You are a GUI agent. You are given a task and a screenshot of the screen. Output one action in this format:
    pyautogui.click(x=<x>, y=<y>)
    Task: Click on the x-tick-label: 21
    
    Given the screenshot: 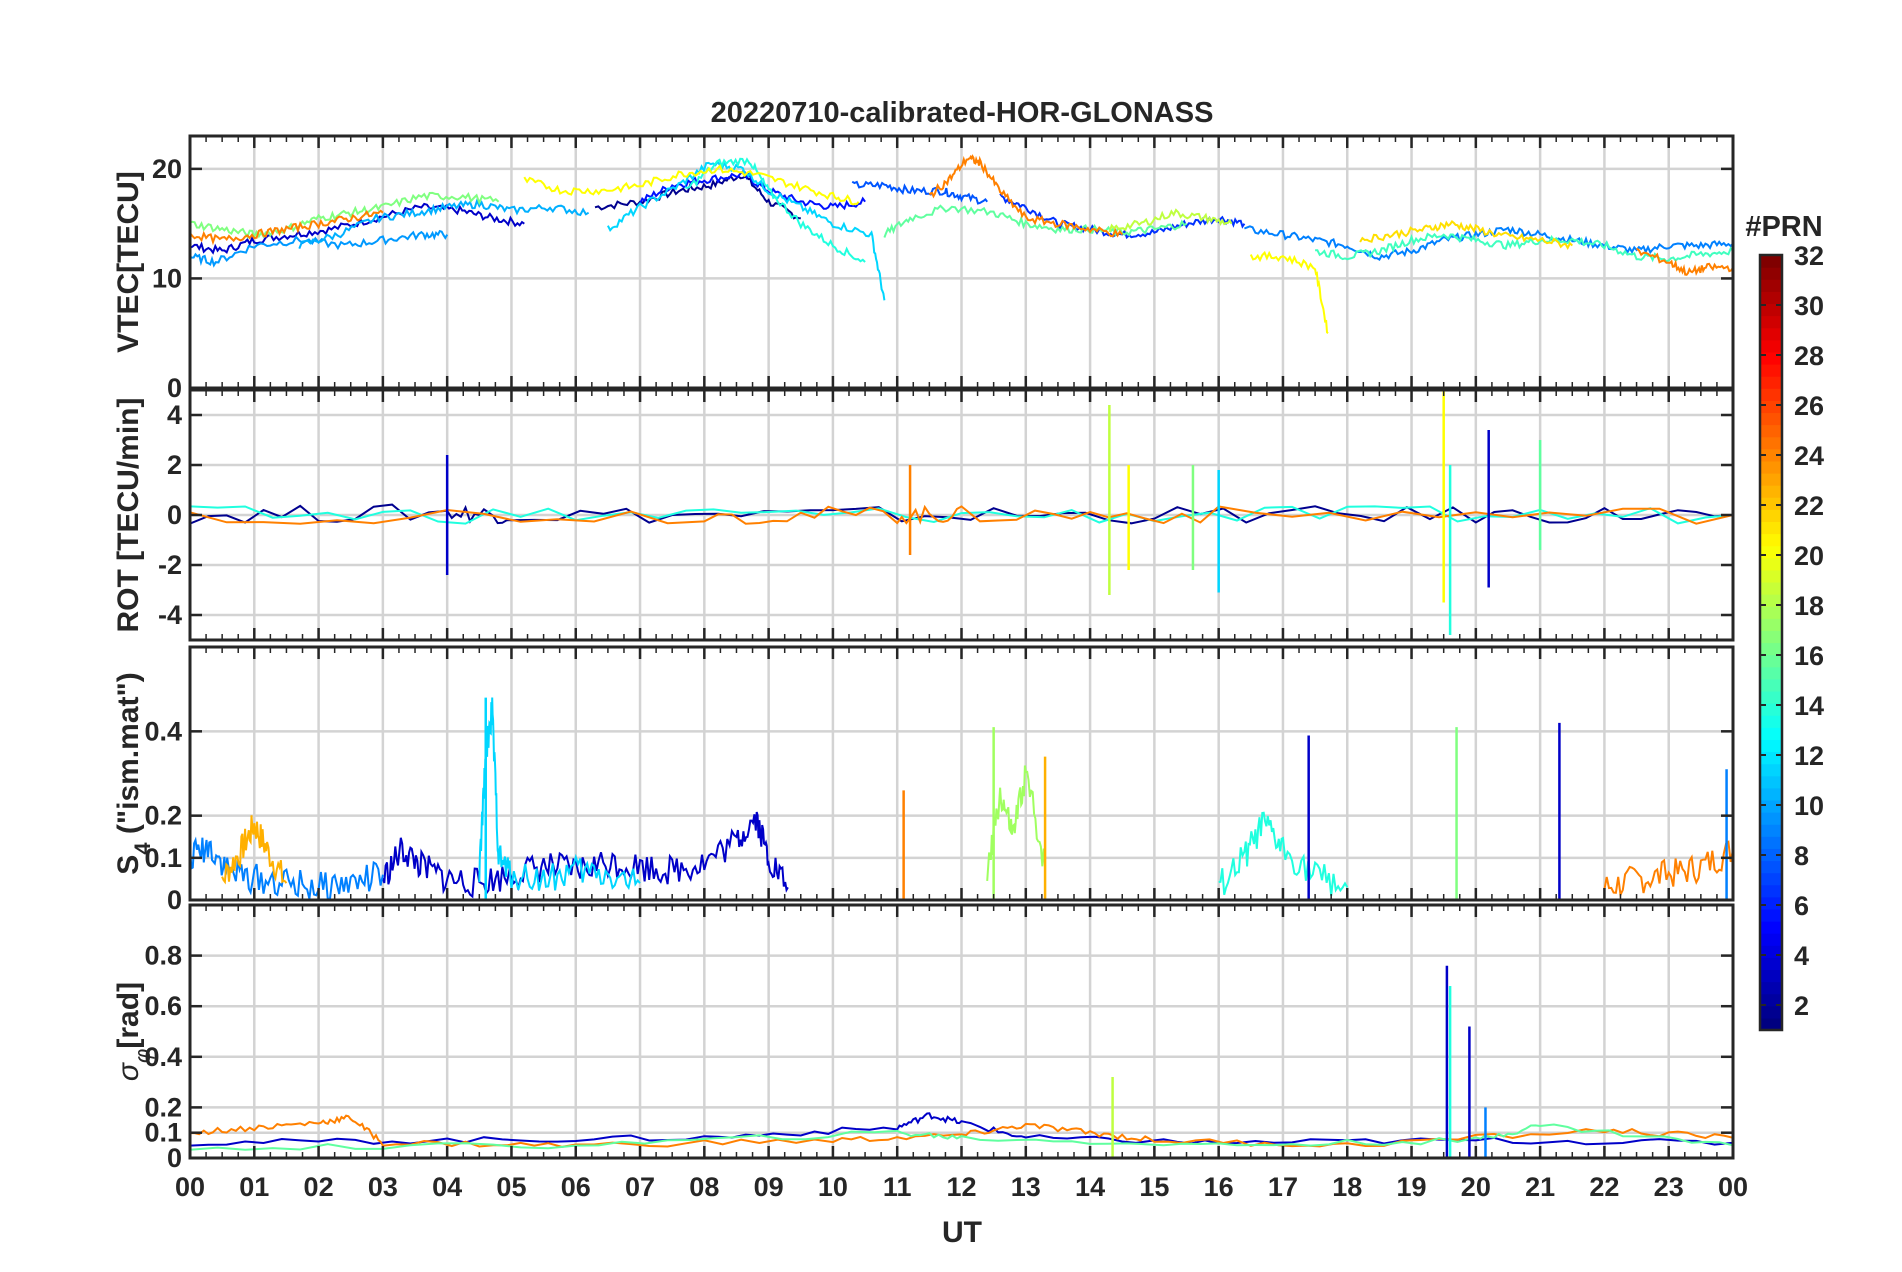 What is the action you would take?
    pyautogui.click(x=1540, y=1187)
    